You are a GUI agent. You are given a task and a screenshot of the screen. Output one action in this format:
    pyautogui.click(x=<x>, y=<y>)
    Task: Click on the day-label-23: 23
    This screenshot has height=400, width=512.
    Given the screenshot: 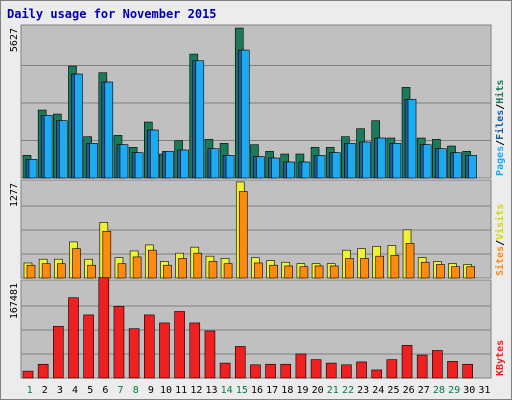 What is the action you would take?
    pyautogui.click(x=363, y=390)
    